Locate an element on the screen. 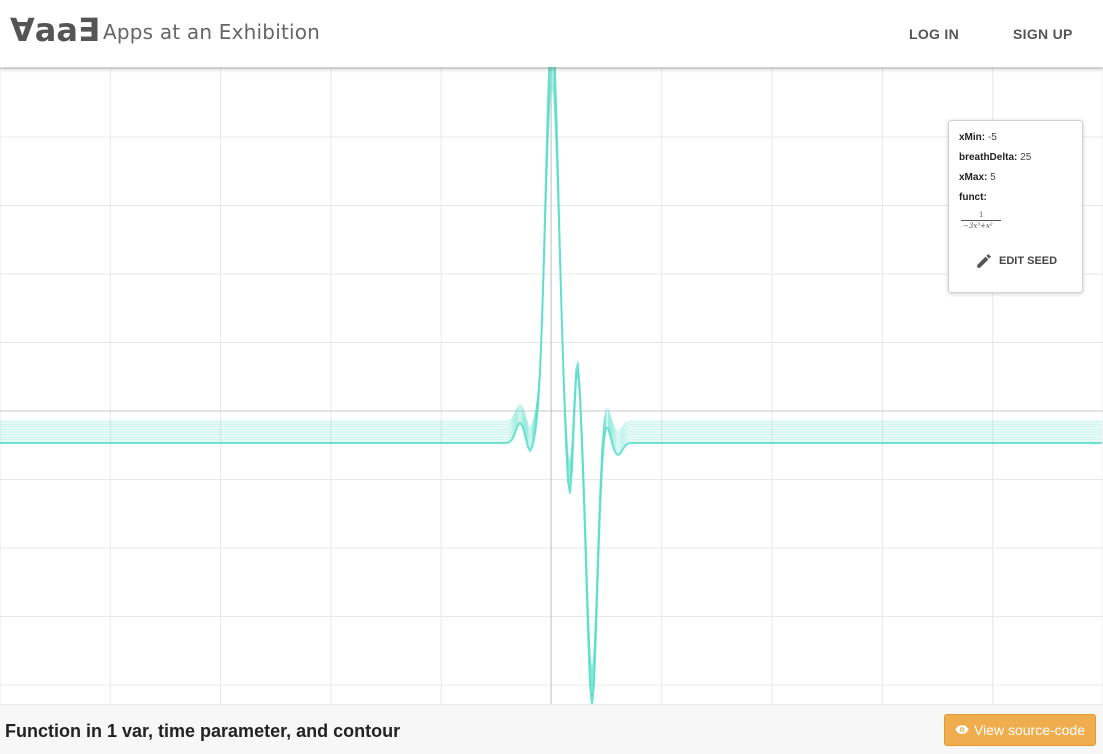 Image resolution: width=1103 pixels, height=754 pixels. xmin-row: xMin: -5 is located at coordinates (978, 137).